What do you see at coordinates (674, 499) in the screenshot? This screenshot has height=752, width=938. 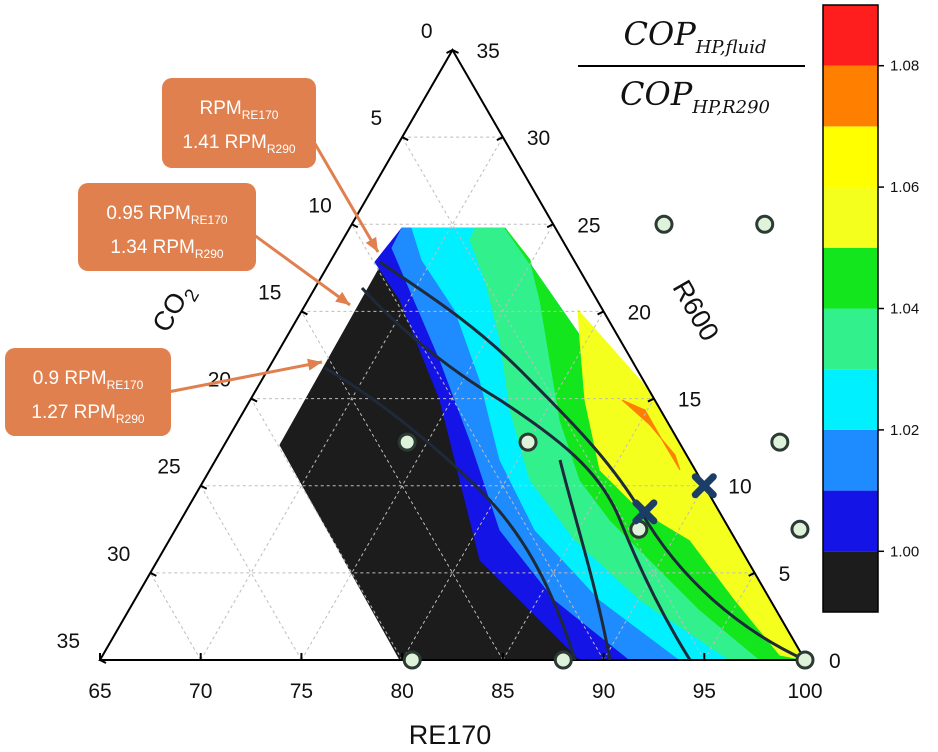 I see `optimum-markers` at bounding box center [674, 499].